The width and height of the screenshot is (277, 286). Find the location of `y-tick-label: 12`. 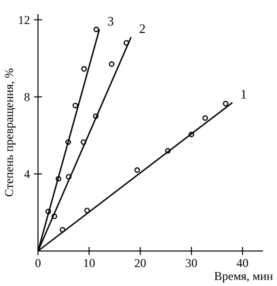

y-tick-label: 12 is located at coordinates (24, 19).